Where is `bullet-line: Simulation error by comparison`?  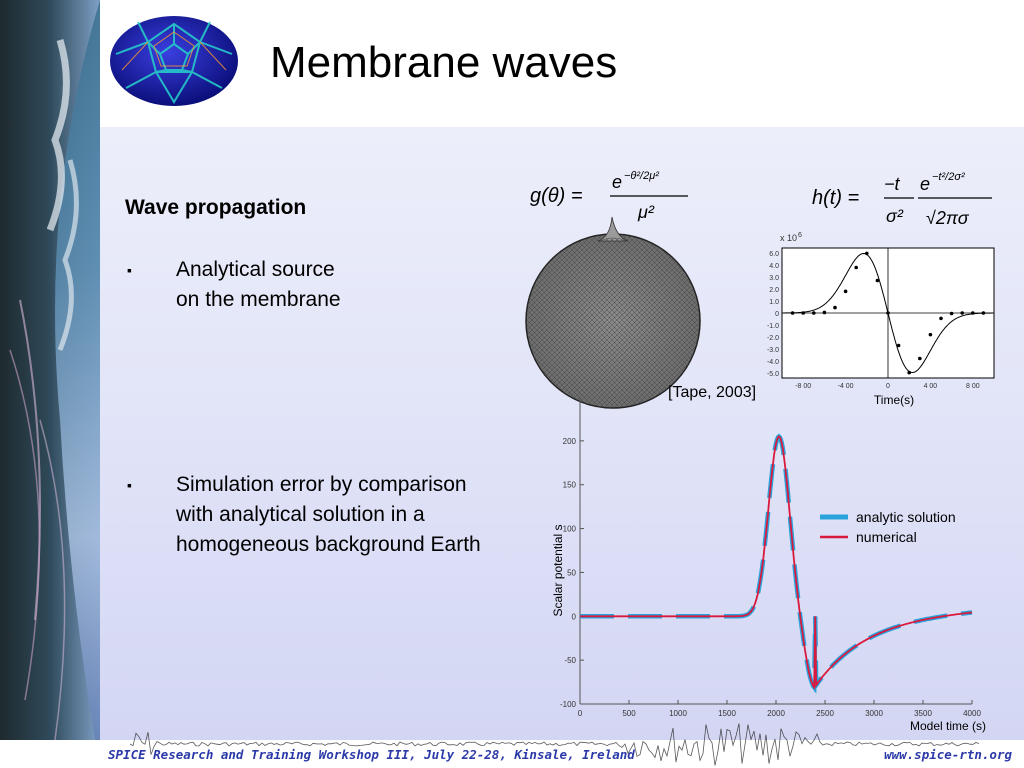 bullet-line: Simulation error by comparison is located at coordinates (321, 484).